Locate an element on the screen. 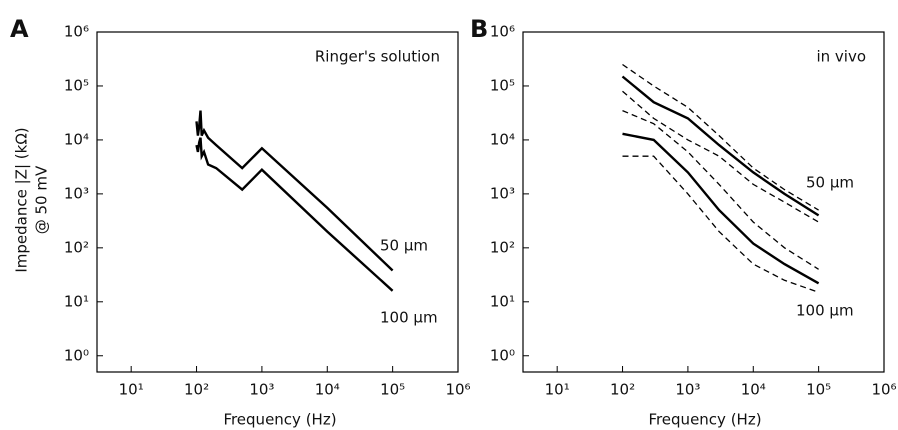 Image resolution: width=898 pixels, height=430 pixels. y-axis-label: Impedance |Z| (kΩ) is located at coordinates (22, 199).